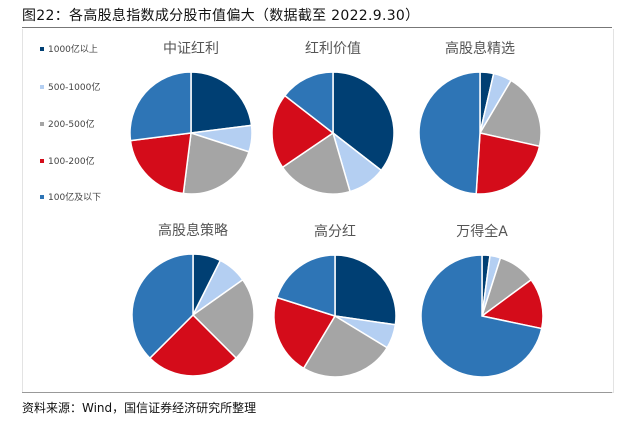 The image size is (633, 436). Describe the element at coordinates (74, 87) in the screenshot. I see `legend-label: 500-1000亿` at that location.